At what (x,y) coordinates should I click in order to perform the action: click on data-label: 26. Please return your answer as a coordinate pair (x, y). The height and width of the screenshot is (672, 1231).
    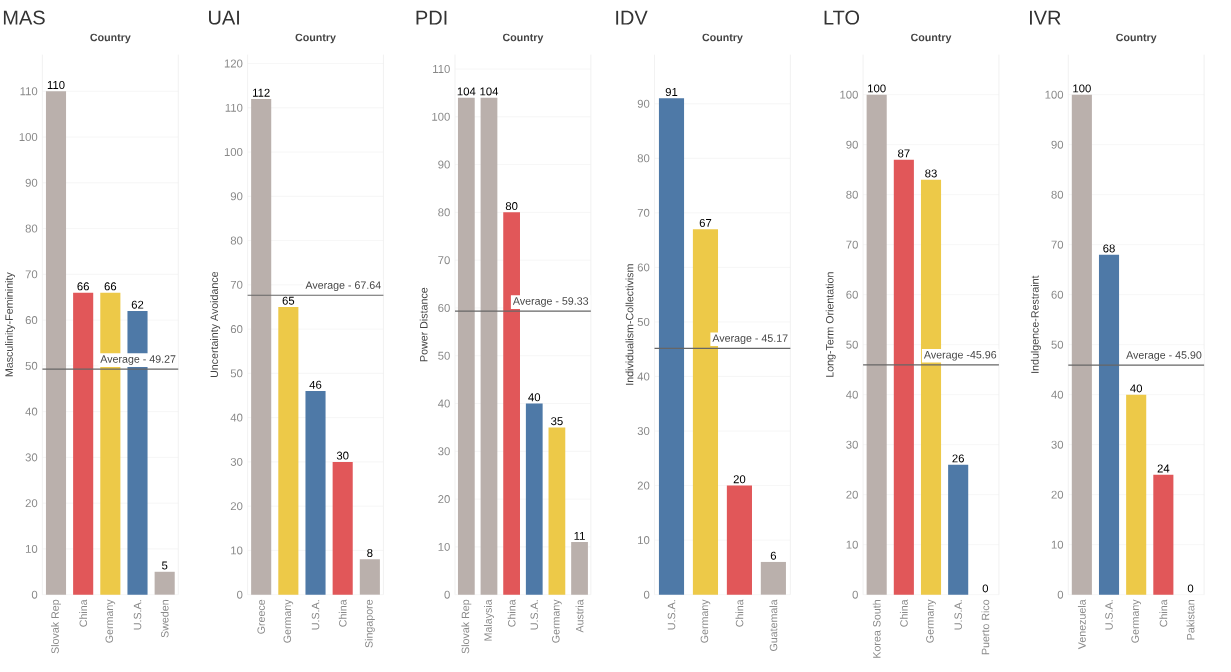
    Looking at the image, I should click on (958, 458).